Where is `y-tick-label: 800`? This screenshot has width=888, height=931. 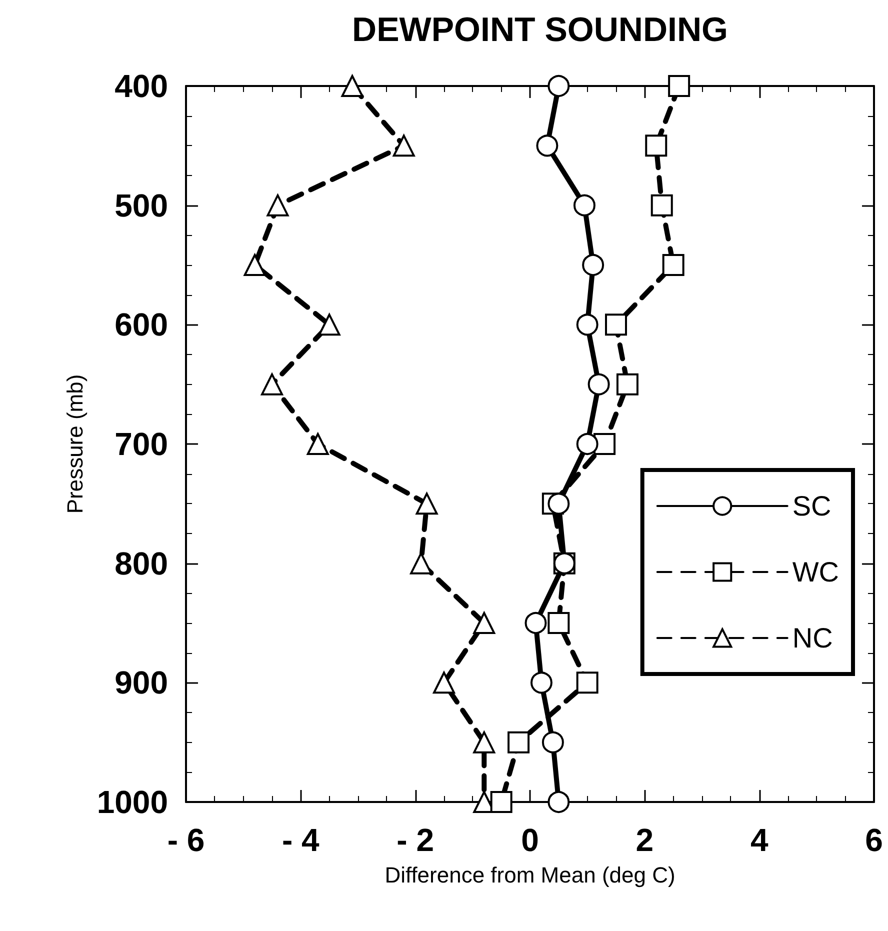 y-tick-label: 800 is located at coordinates (141, 563).